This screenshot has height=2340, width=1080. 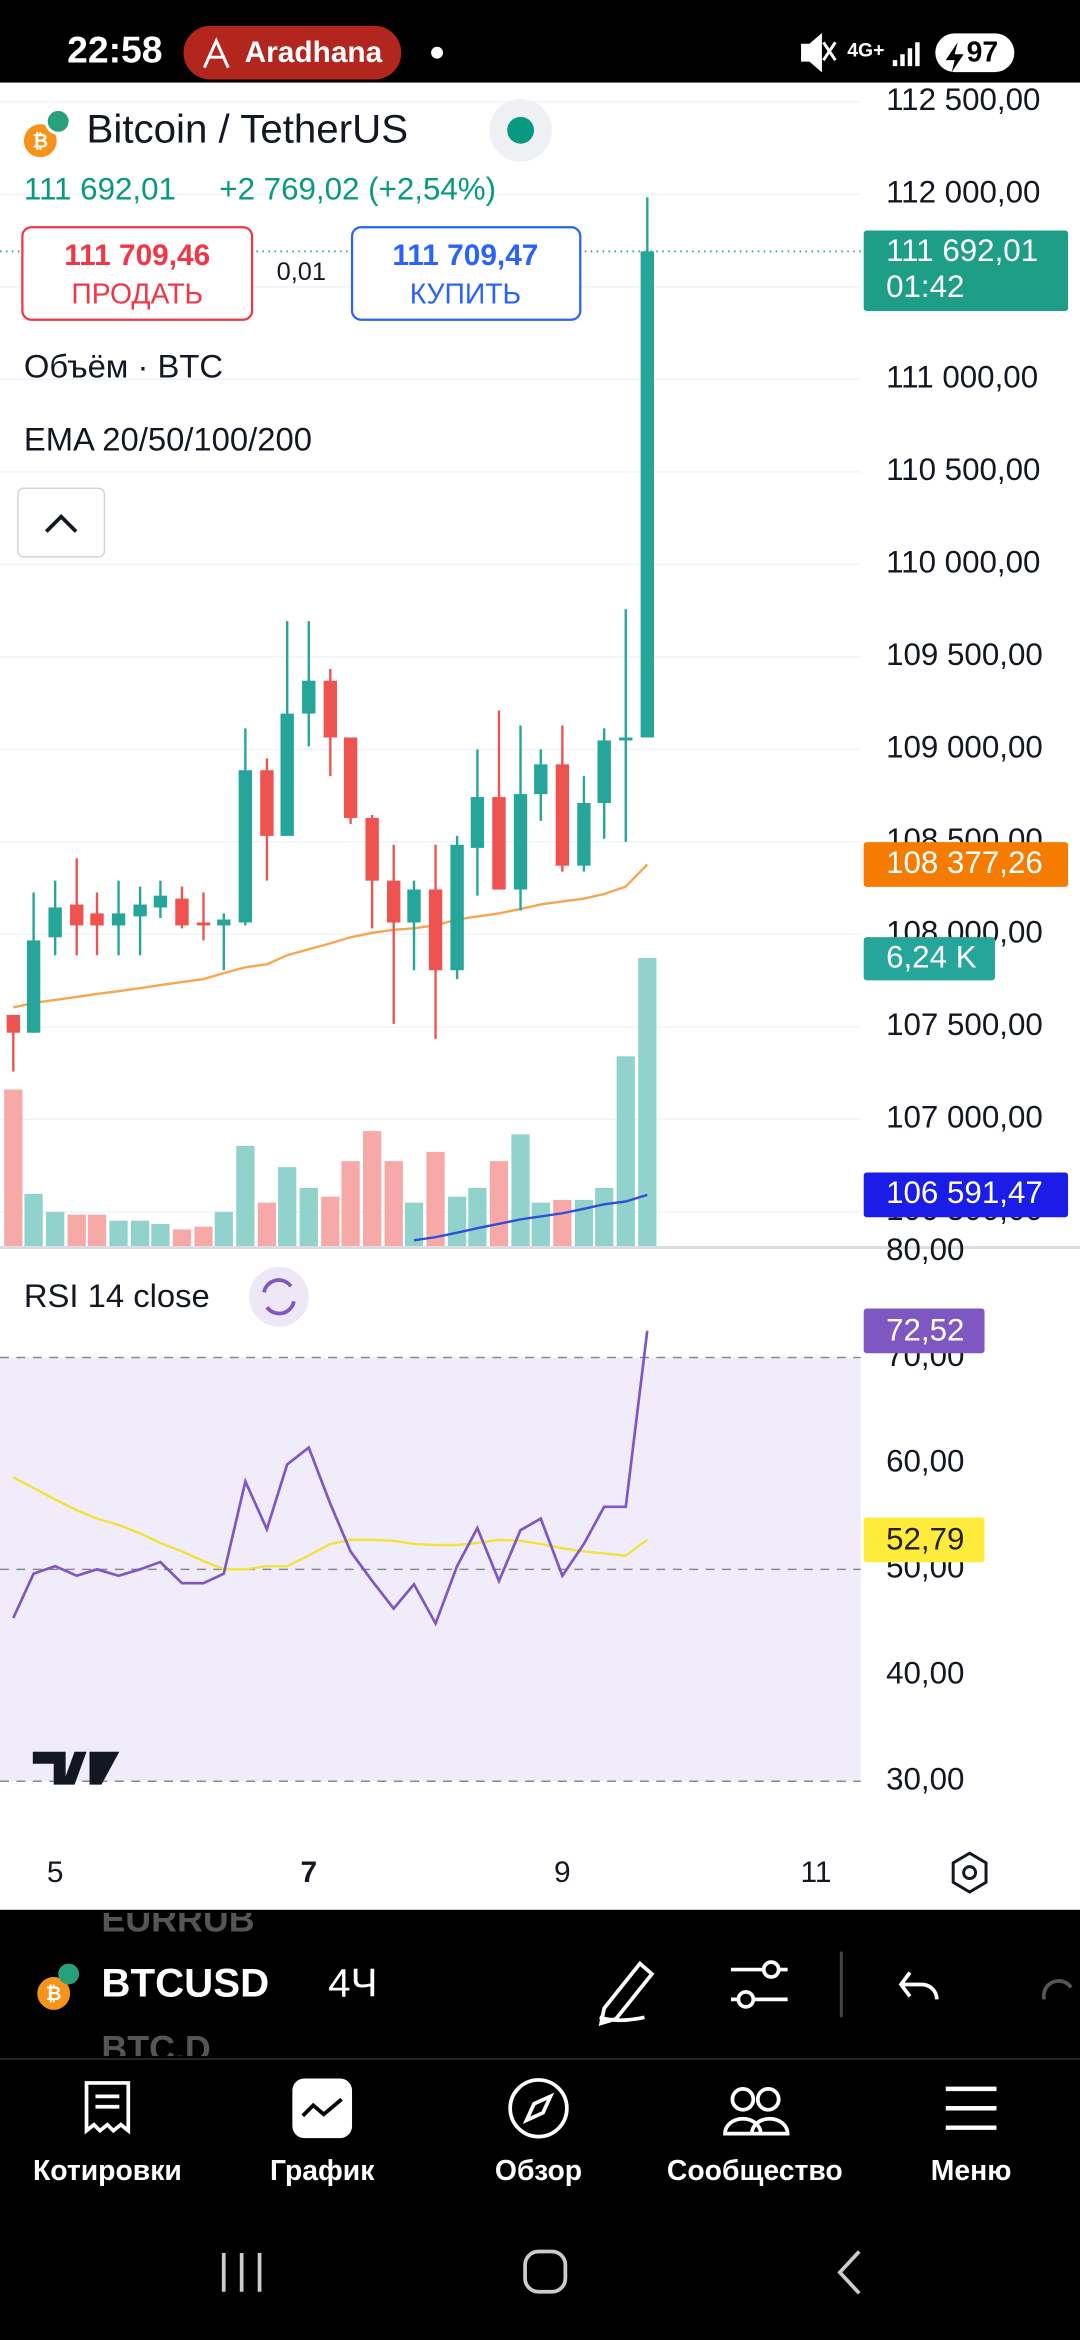 I want to click on ema-legend: EMA 20/50/100/200, so click(x=168, y=439).